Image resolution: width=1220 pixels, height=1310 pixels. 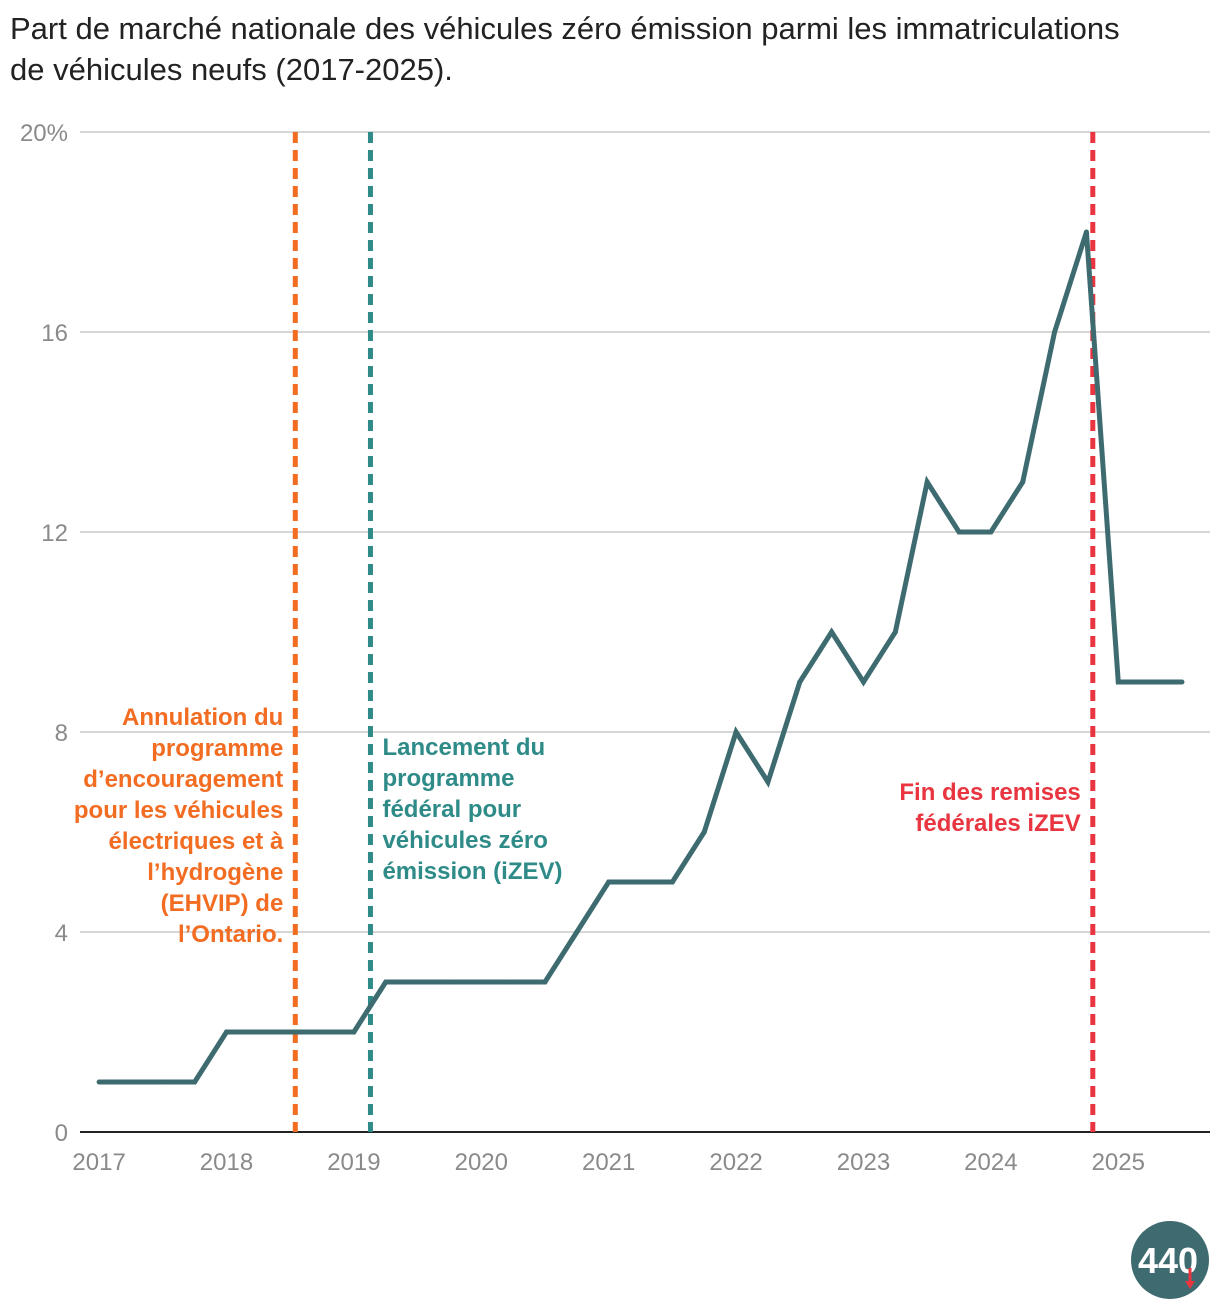 What do you see at coordinates (481, 1162) in the screenshot?
I see `x-tick-label: 2020` at bounding box center [481, 1162].